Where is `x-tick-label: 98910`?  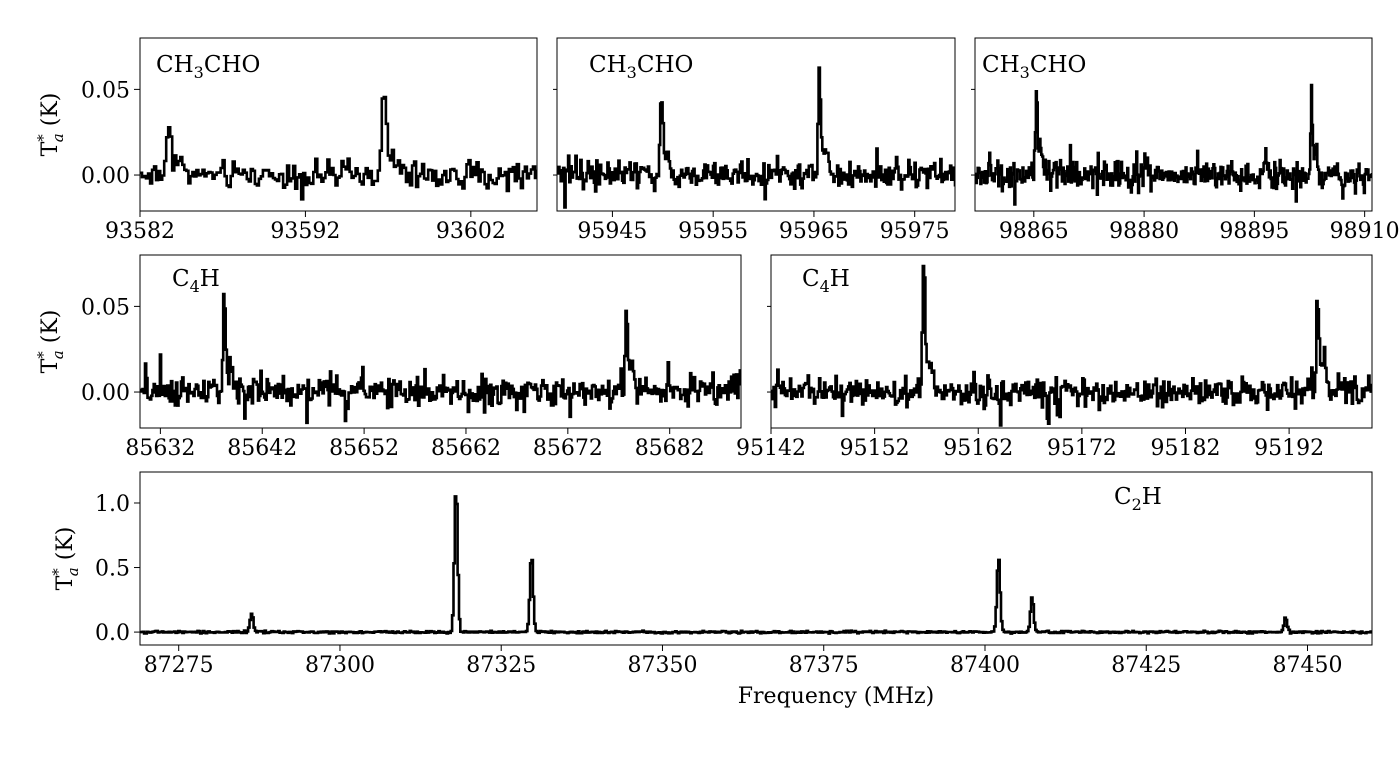
x-tick-label: 98910 is located at coordinates (1365, 231).